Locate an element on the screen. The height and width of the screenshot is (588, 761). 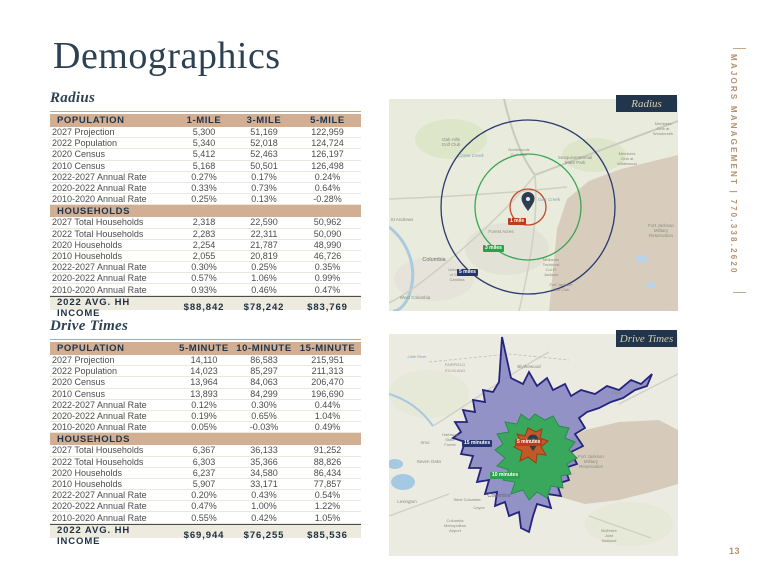
map-place-label: Metropolitan is located at coordinates (455, 525).